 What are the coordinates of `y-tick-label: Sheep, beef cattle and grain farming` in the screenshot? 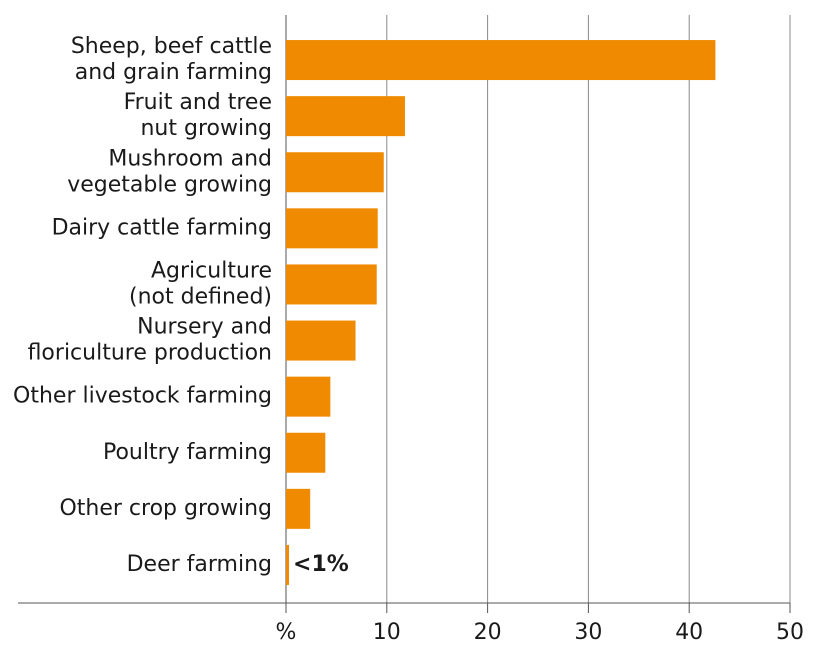 It's located at (171, 59).